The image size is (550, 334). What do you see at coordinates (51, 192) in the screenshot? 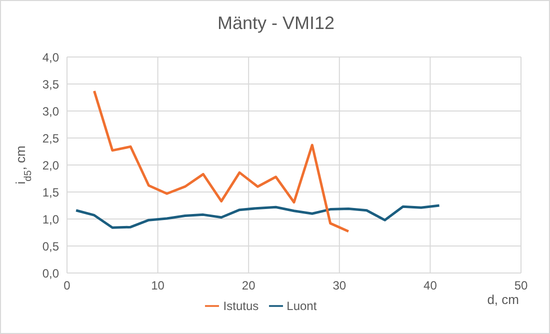
I see `y-tick-label: 1,5` at bounding box center [51, 192].